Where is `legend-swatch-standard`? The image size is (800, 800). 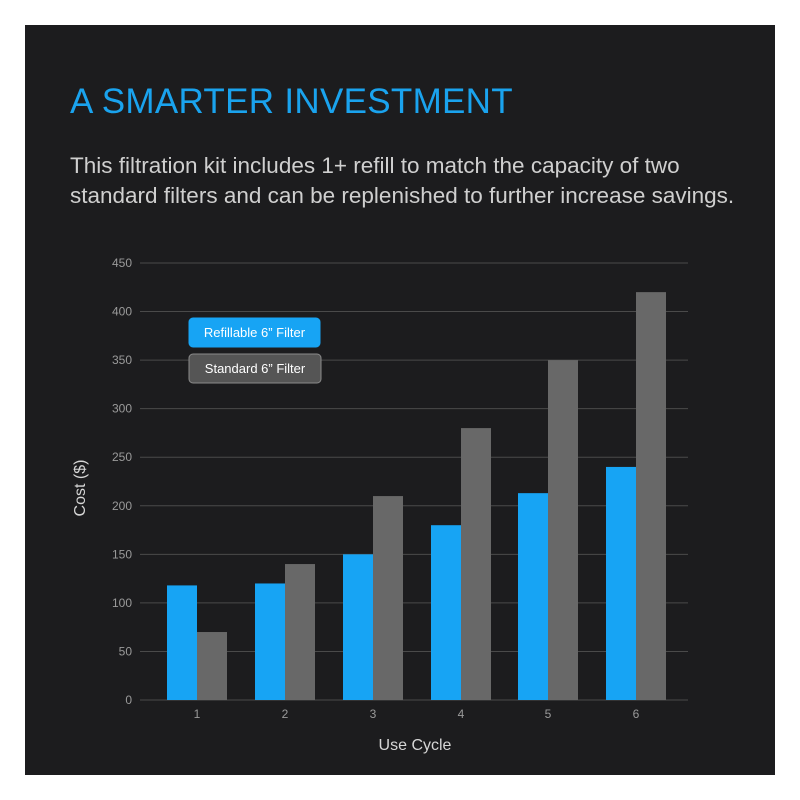
legend-swatch-standard is located at coordinates (255, 368).